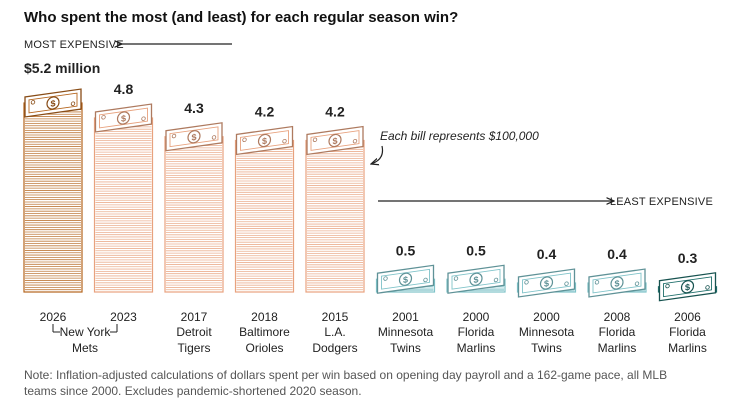 The height and width of the screenshot is (404, 740). What do you see at coordinates (687, 348) in the screenshot?
I see `team-label-9-line2: Marlins` at bounding box center [687, 348].